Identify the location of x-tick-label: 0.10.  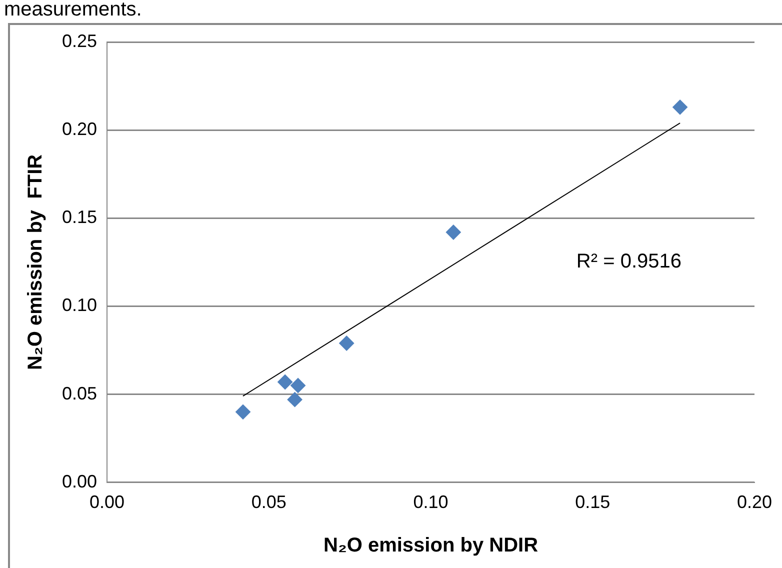
(430, 502).